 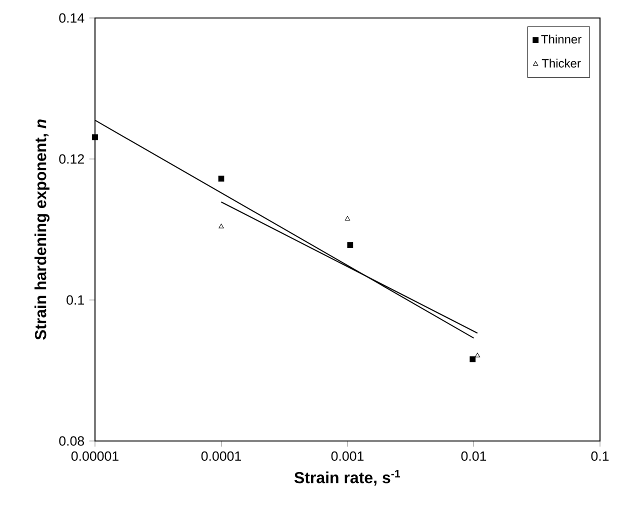 What do you see at coordinates (75, 300) in the screenshot?
I see `y-tick-label: 0.1` at bounding box center [75, 300].